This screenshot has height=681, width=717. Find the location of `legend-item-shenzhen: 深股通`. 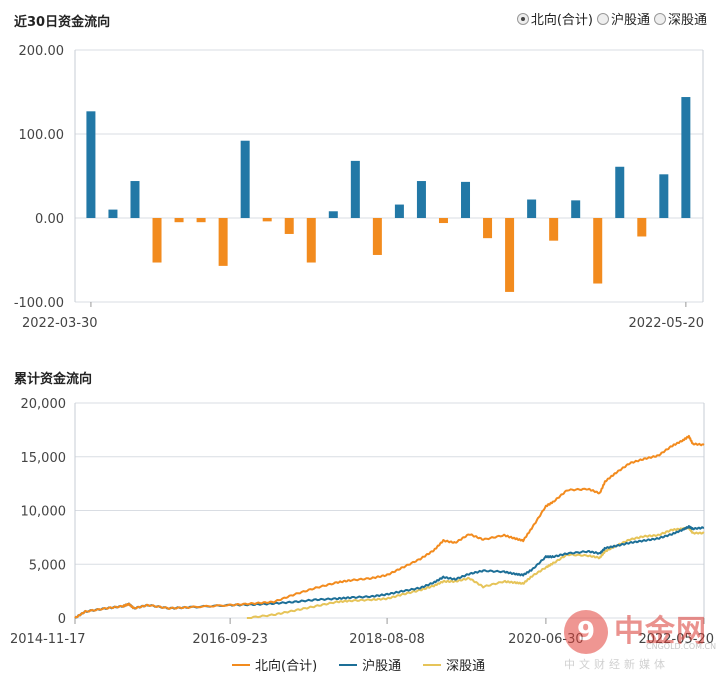

legend-item-shenzhen: 深股通 is located at coordinates (454, 664).